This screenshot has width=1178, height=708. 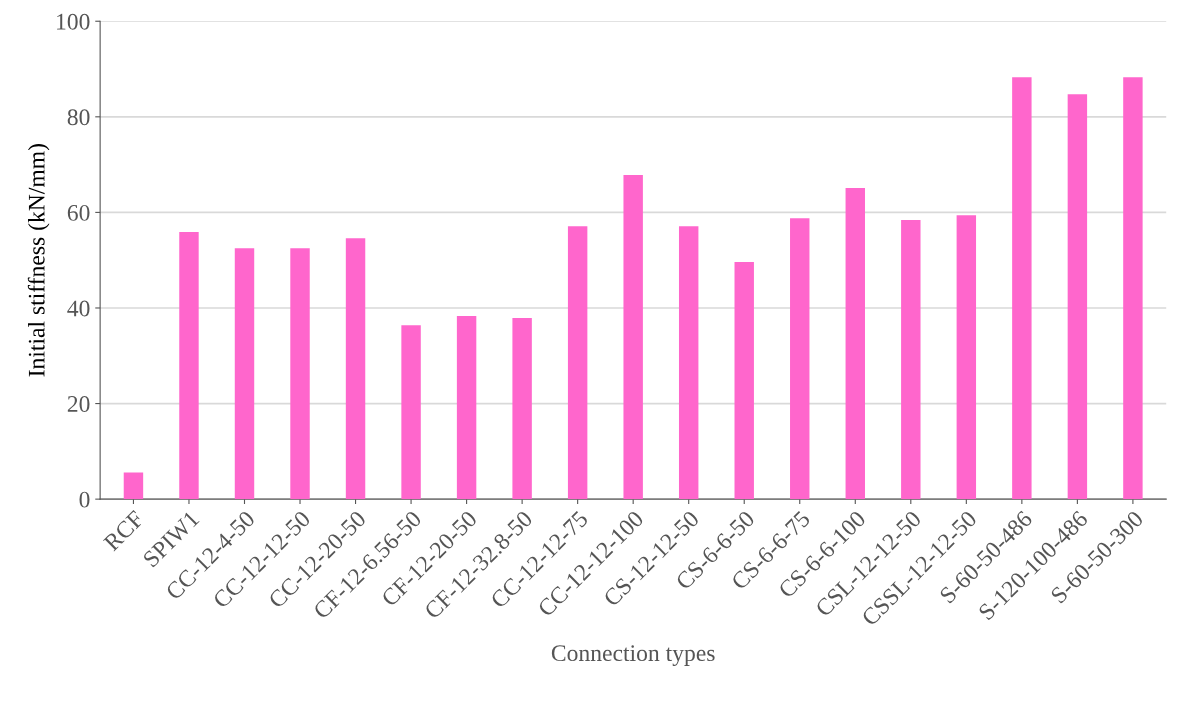 What do you see at coordinates (84, 499) in the screenshot?
I see `y-tick-label: 0` at bounding box center [84, 499].